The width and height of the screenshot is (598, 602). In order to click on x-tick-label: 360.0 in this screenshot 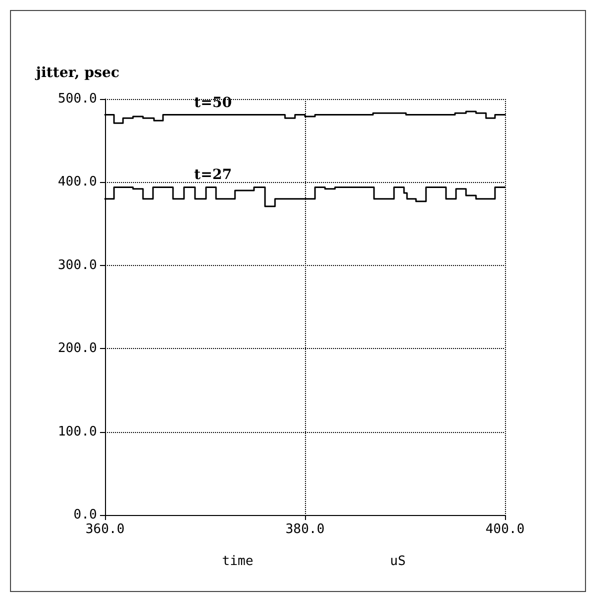, I will do `click(105, 529)`.